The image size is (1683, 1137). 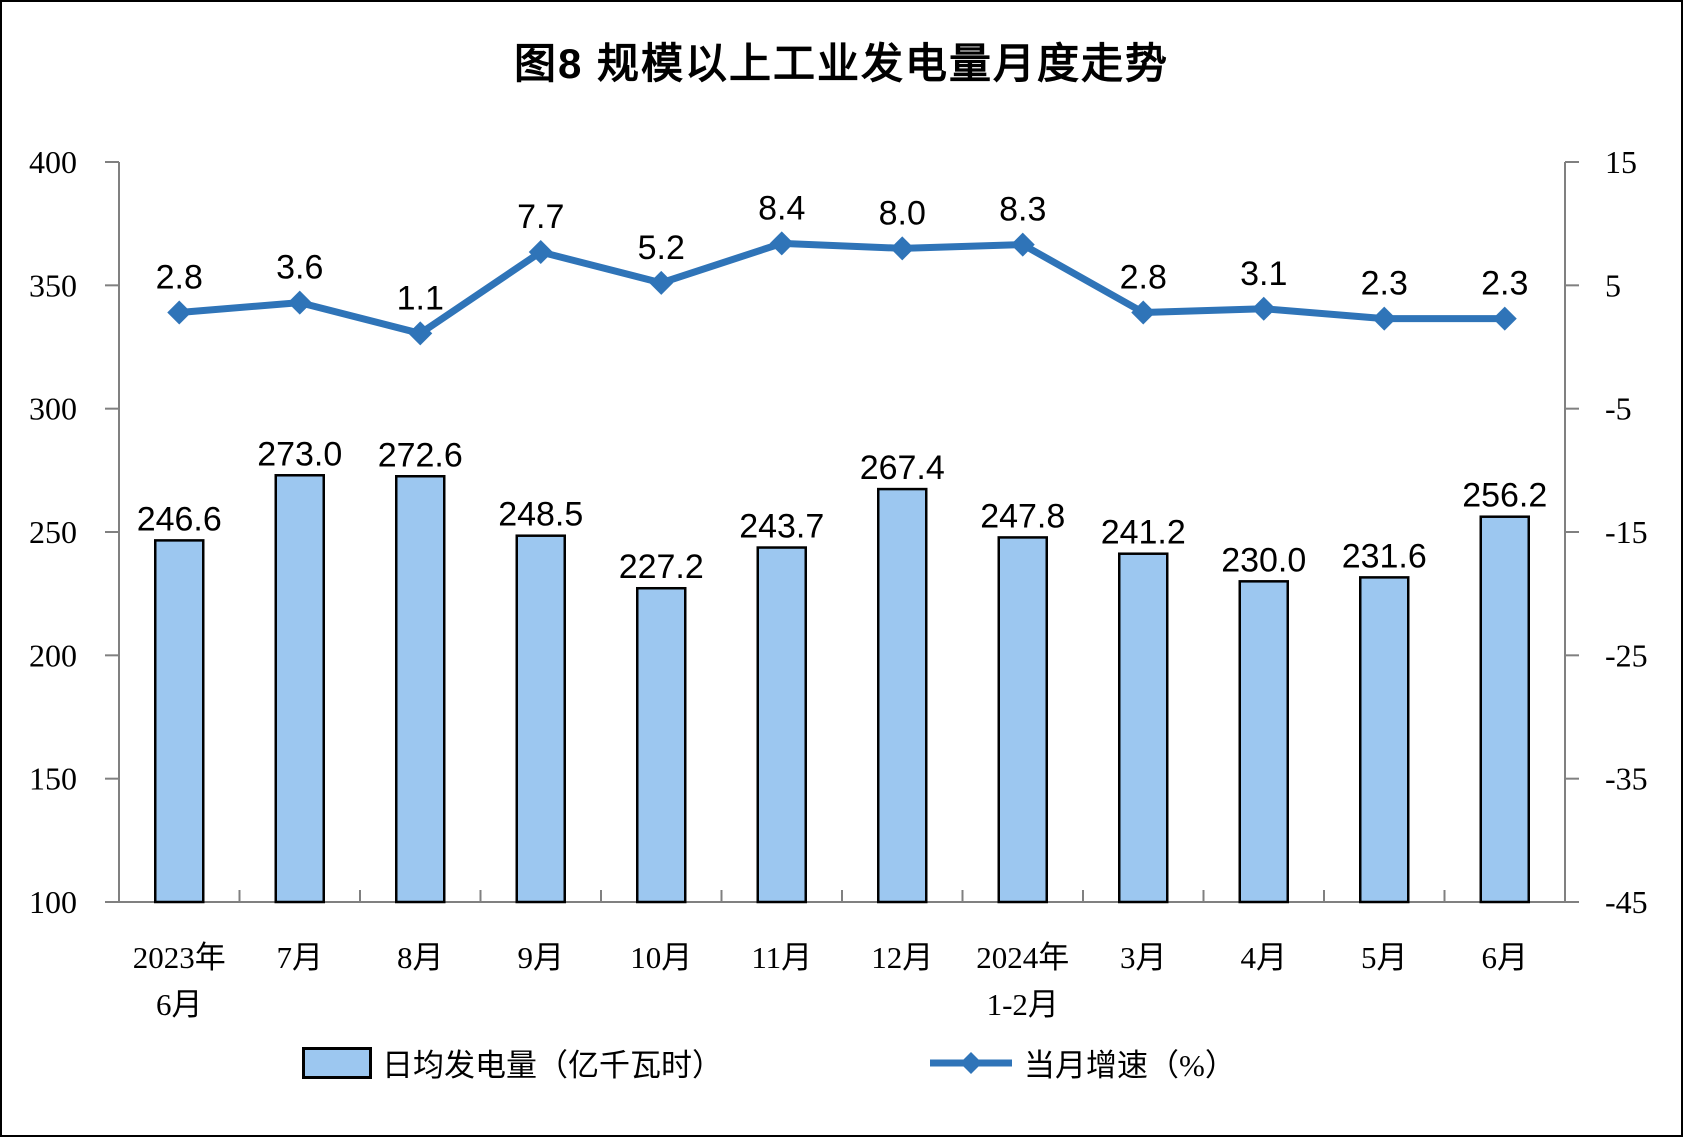 What do you see at coordinates (1626, 902) in the screenshot?
I see `right-axis-tick-label: -45` at bounding box center [1626, 902].